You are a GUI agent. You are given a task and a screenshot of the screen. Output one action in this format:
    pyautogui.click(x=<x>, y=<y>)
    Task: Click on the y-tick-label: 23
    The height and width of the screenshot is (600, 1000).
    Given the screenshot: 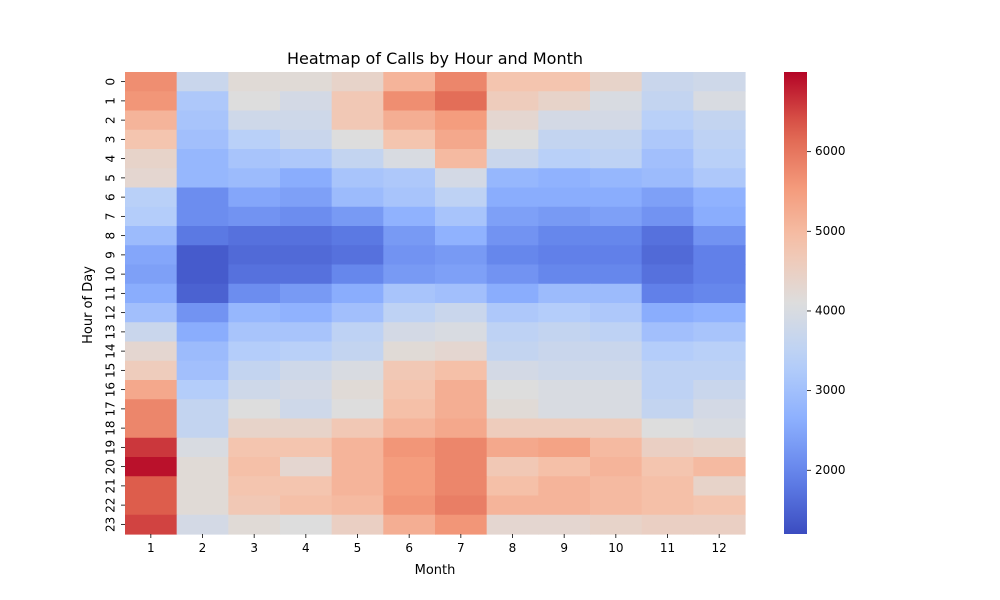 What is the action you would take?
    pyautogui.click(x=111, y=524)
    